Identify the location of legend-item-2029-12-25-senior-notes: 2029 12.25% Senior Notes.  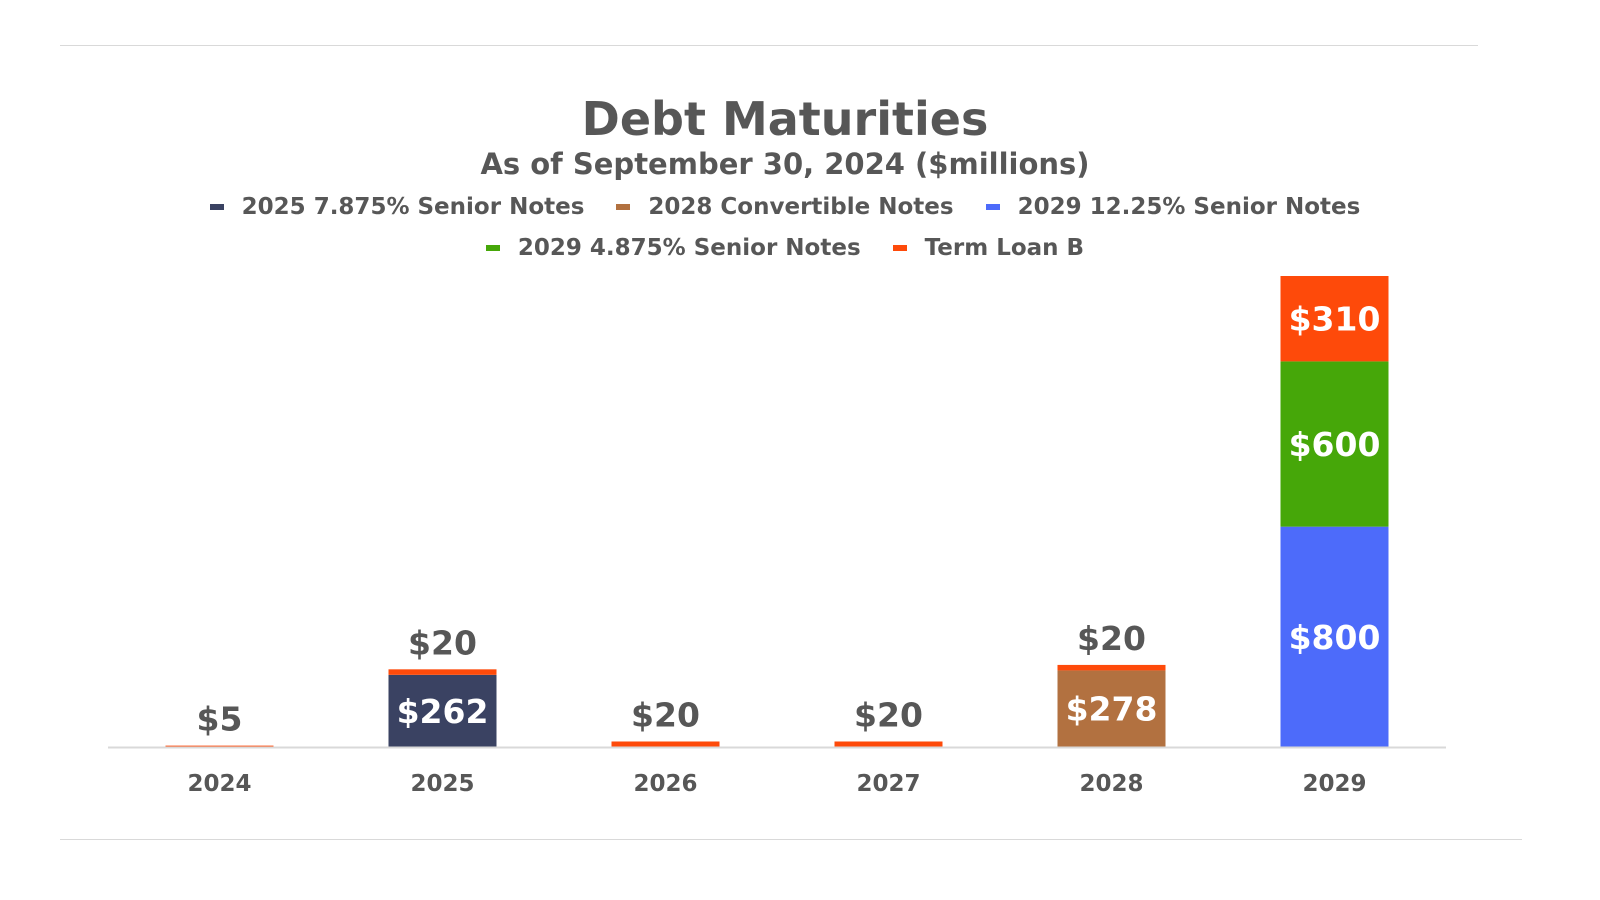
(1173, 207).